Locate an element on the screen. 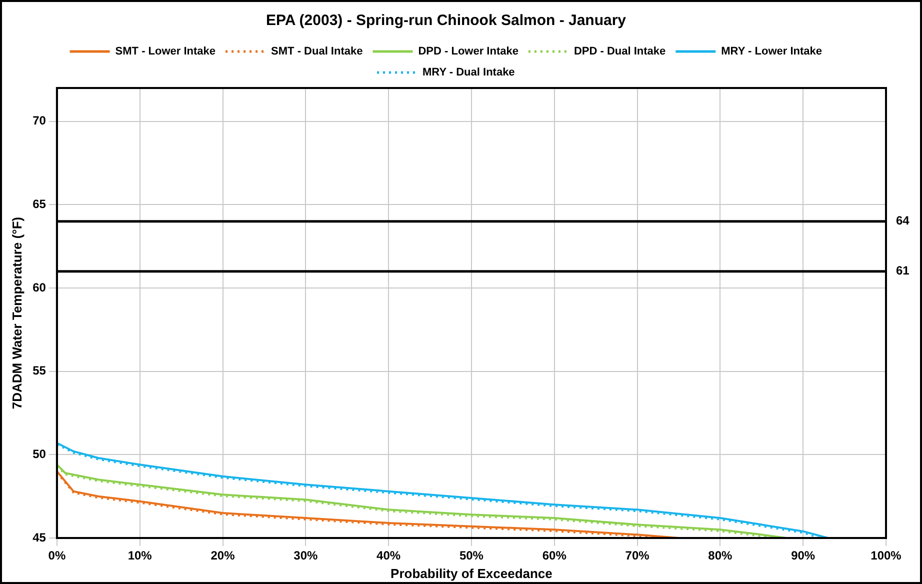  chart-title: EPA (2003) - Spring-run Chinook Salmon - January is located at coordinates (446, 21).